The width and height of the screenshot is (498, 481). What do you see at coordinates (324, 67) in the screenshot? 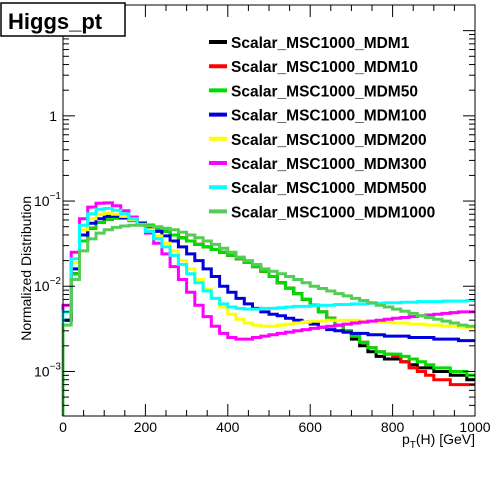
I see `legend-label-2: Scalar_MSC1000_MDM10` at bounding box center [324, 67].